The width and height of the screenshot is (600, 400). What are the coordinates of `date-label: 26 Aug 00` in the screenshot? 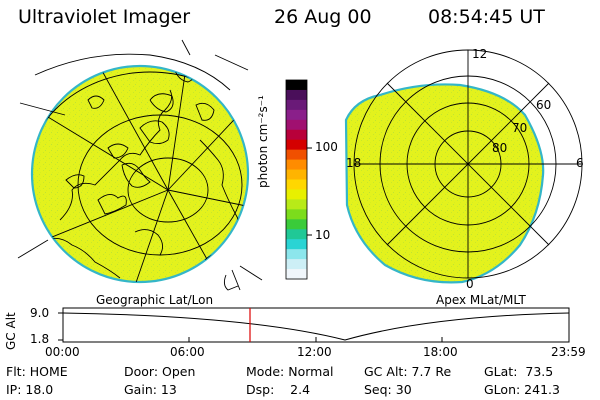 It's located at (323, 17).